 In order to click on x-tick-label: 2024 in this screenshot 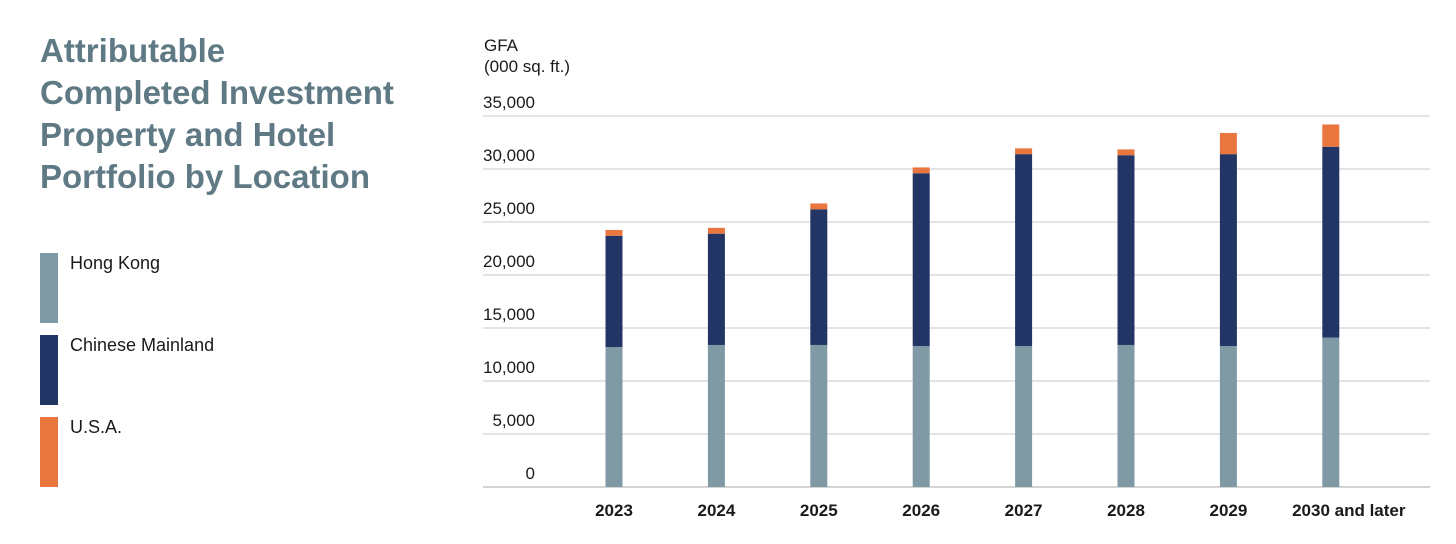, I will do `click(716, 510)`.